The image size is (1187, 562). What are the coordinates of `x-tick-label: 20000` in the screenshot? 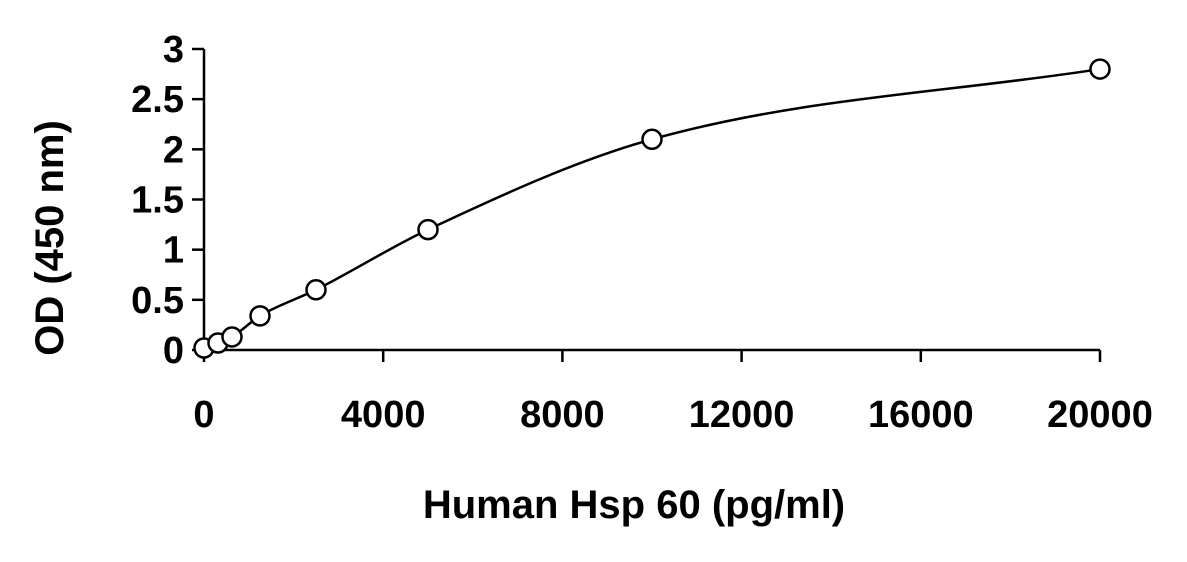 It's located at (1100, 415).